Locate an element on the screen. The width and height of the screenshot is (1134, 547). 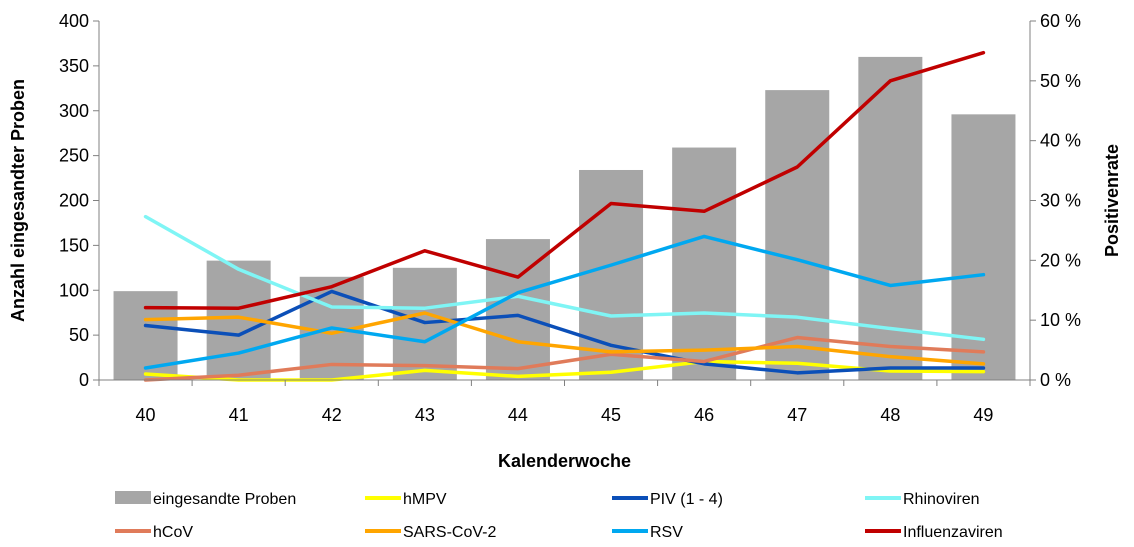
x-axis-title: Kalenderwoche is located at coordinates (564, 461).